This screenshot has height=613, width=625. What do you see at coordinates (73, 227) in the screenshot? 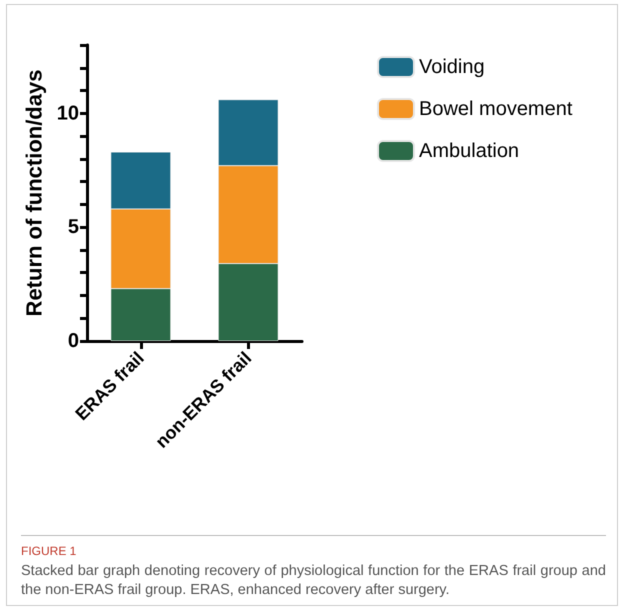
I see `y-tick-label: 5` at bounding box center [73, 227].